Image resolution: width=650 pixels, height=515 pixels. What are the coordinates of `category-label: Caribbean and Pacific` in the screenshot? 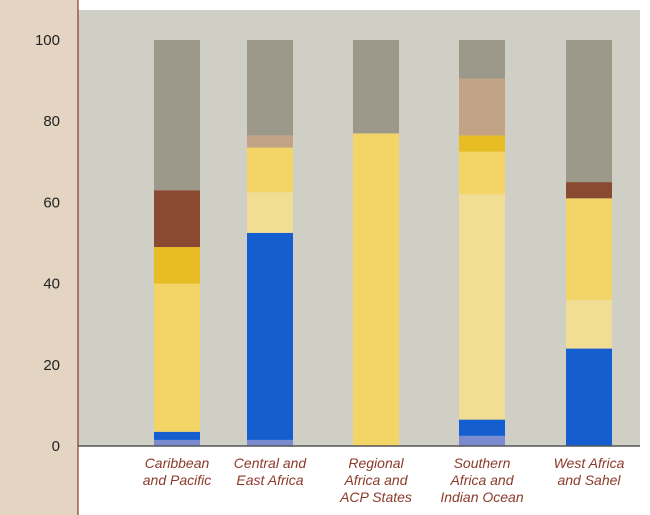 It's located at (177, 471).